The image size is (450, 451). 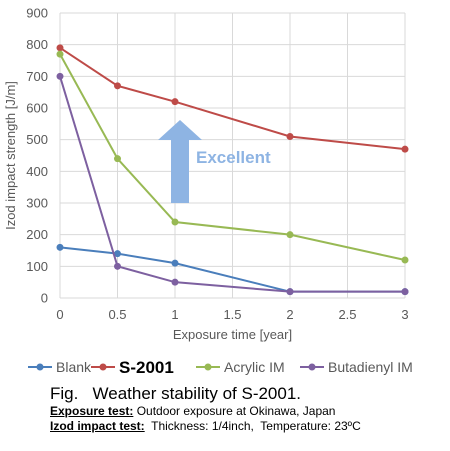 What do you see at coordinates (254, 367) in the screenshot?
I see `legend-label: Acrylic IM` at bounding box center [254, 367].